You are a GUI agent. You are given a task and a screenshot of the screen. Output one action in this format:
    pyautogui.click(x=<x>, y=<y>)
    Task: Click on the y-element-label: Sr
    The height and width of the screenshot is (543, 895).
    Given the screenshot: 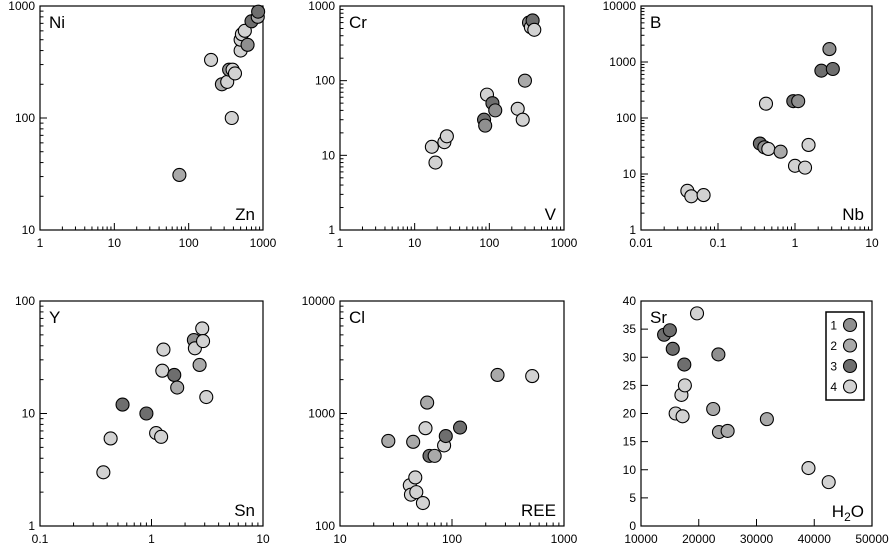 What is the action you would take?
    pyautogui.click(x=658, y=317)
    